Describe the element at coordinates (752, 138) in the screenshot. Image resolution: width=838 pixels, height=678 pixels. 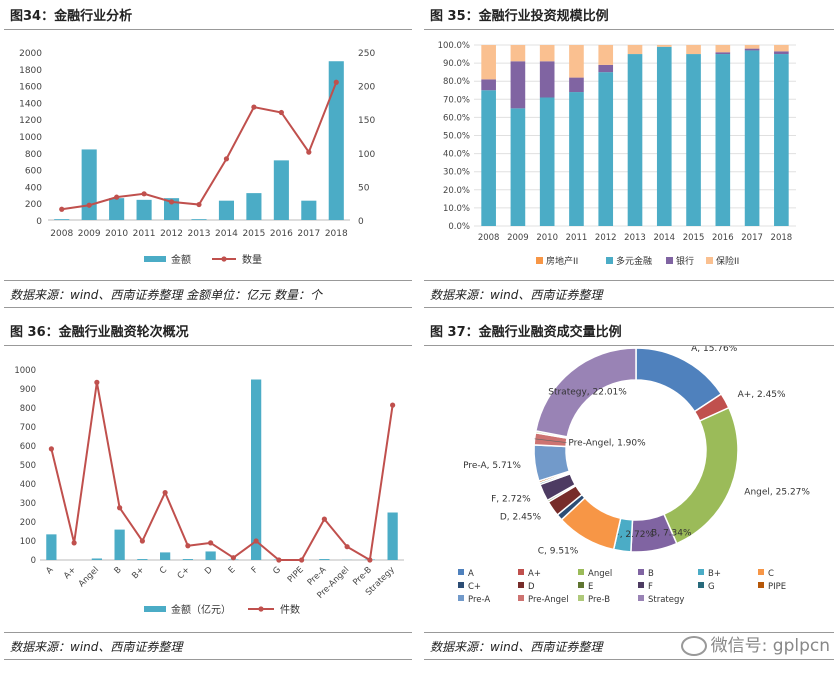
I see `bar-2017-多元金融` at that location.